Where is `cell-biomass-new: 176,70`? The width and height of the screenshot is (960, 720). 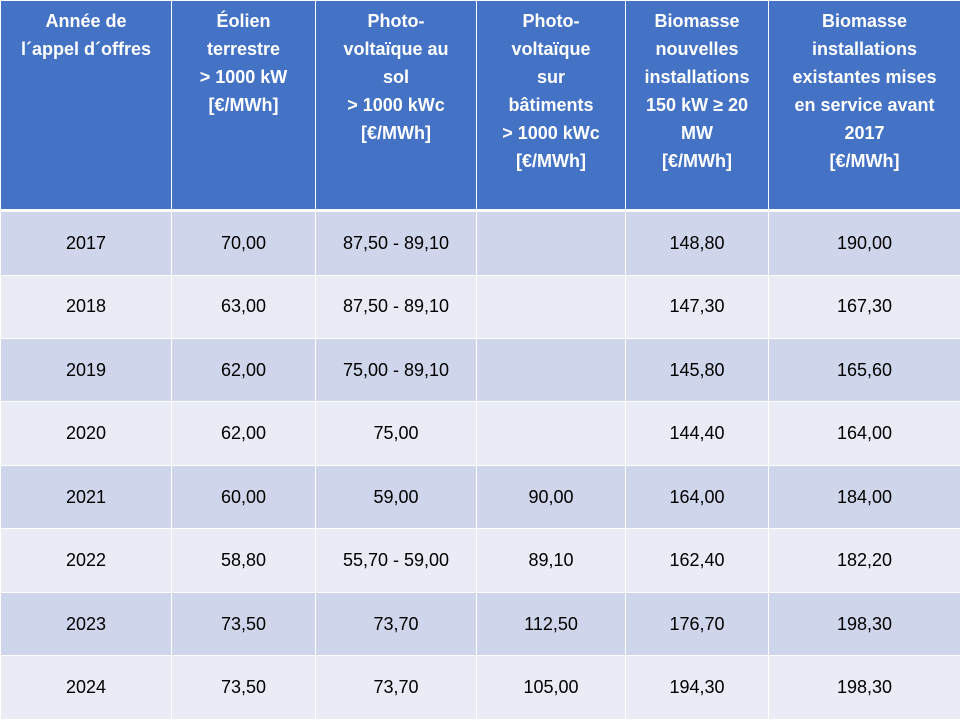 cell-biomass-new: 176,70 is located at coordinates (697, 624).